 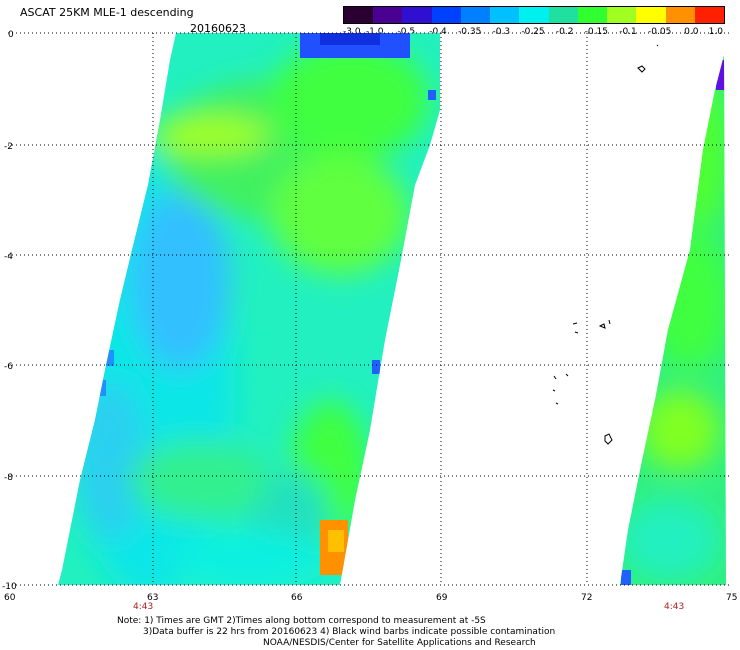 I want to click on colorbar-label: 1.0, so click(x=715, y=32).